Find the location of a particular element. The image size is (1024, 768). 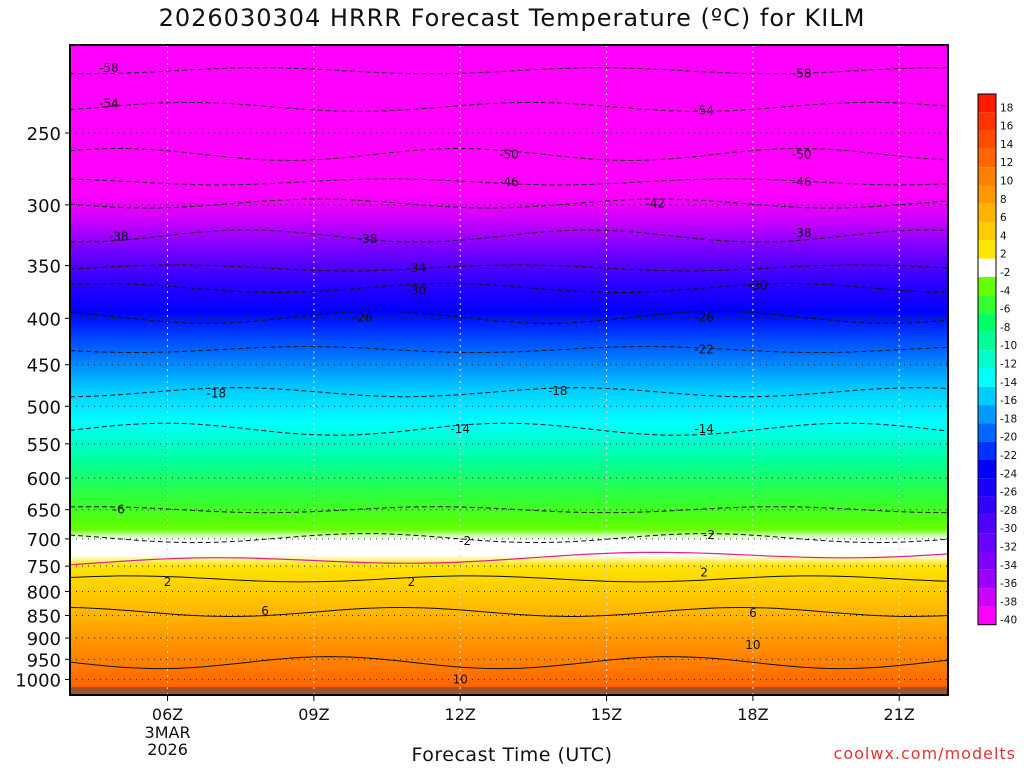

colorbar-label: 6 is located at coordinates (1003, 218).